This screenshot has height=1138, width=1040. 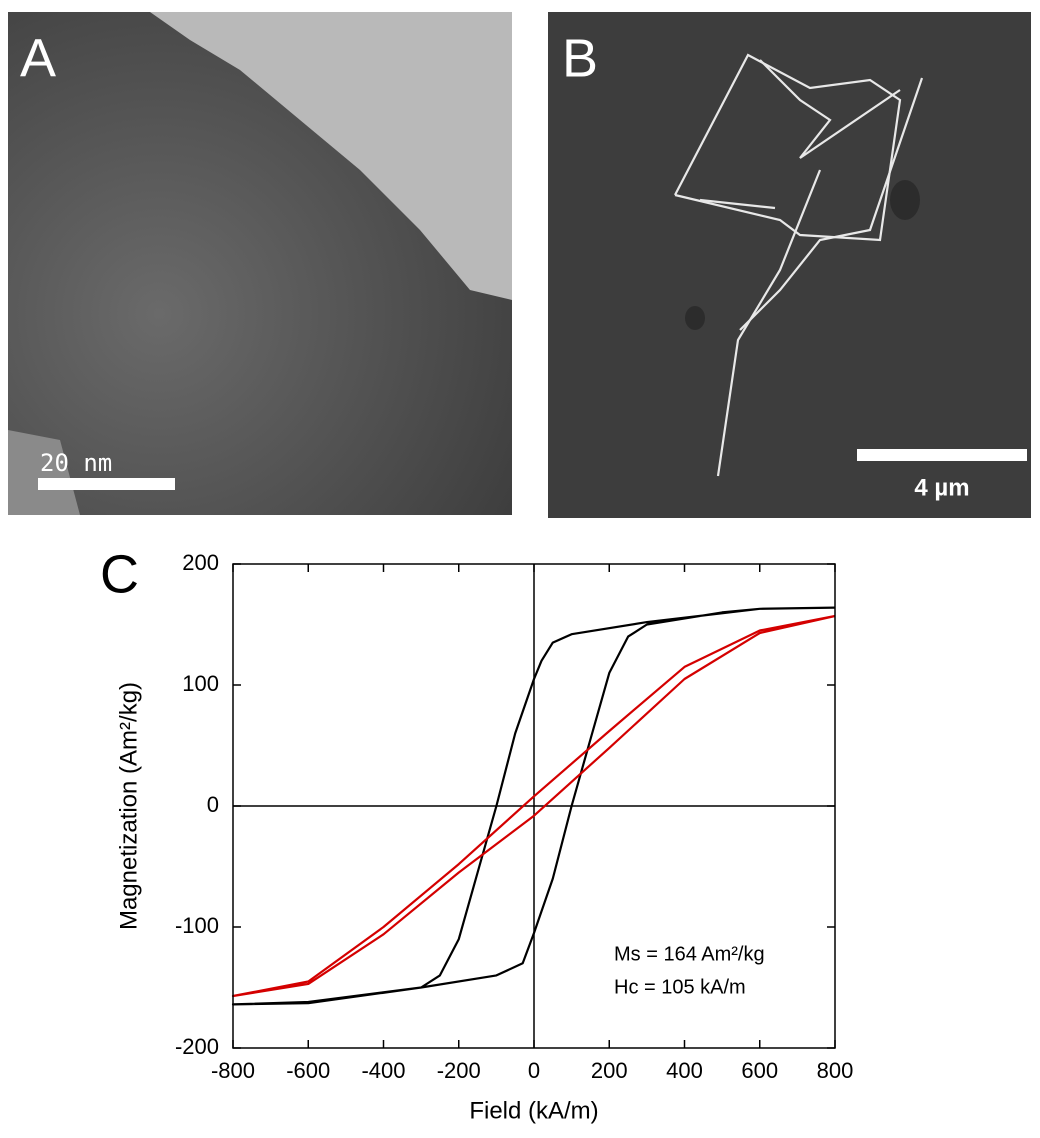 I want to click on y-axis-label: Magnetization (Am²/kg), so click(x=128, y=806).